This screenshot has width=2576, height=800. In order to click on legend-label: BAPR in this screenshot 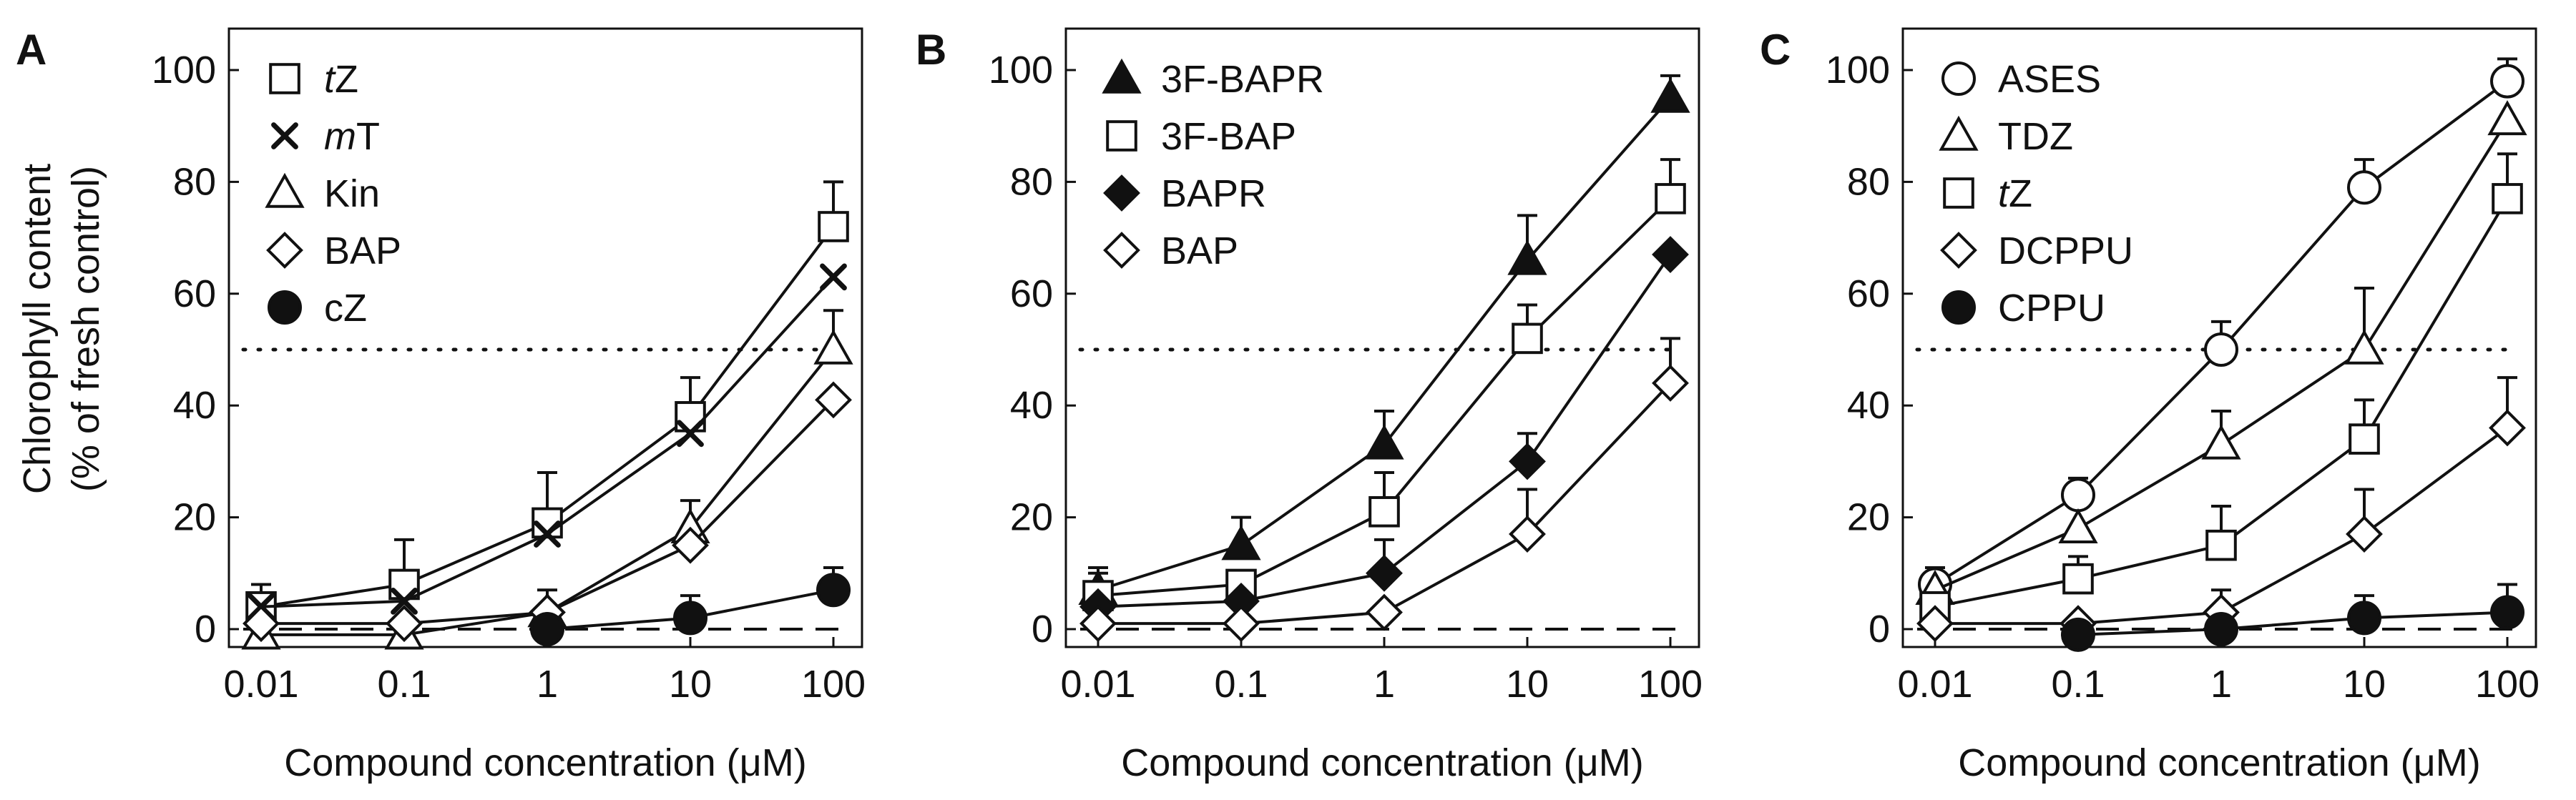, I will do `click(1213, 193)`.